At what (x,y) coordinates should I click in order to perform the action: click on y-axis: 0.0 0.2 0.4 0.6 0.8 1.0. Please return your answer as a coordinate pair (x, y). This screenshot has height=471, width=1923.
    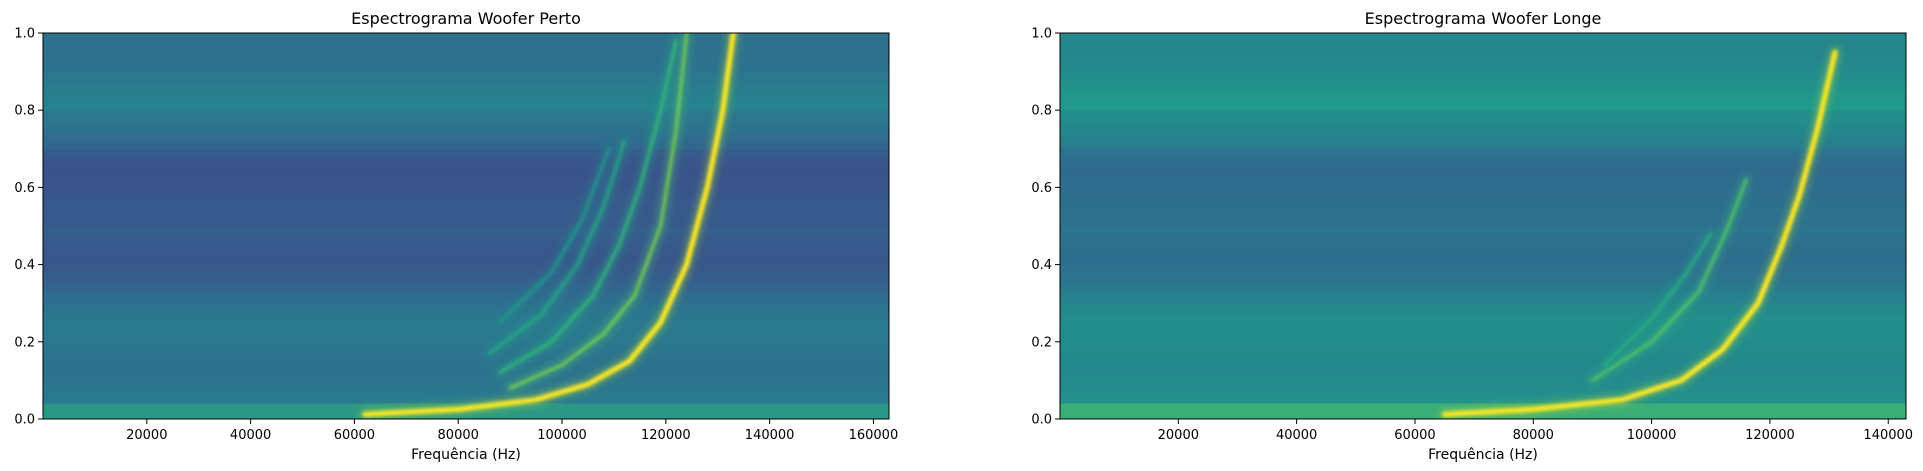
    Looking at the image, I should click on (1045, 227).